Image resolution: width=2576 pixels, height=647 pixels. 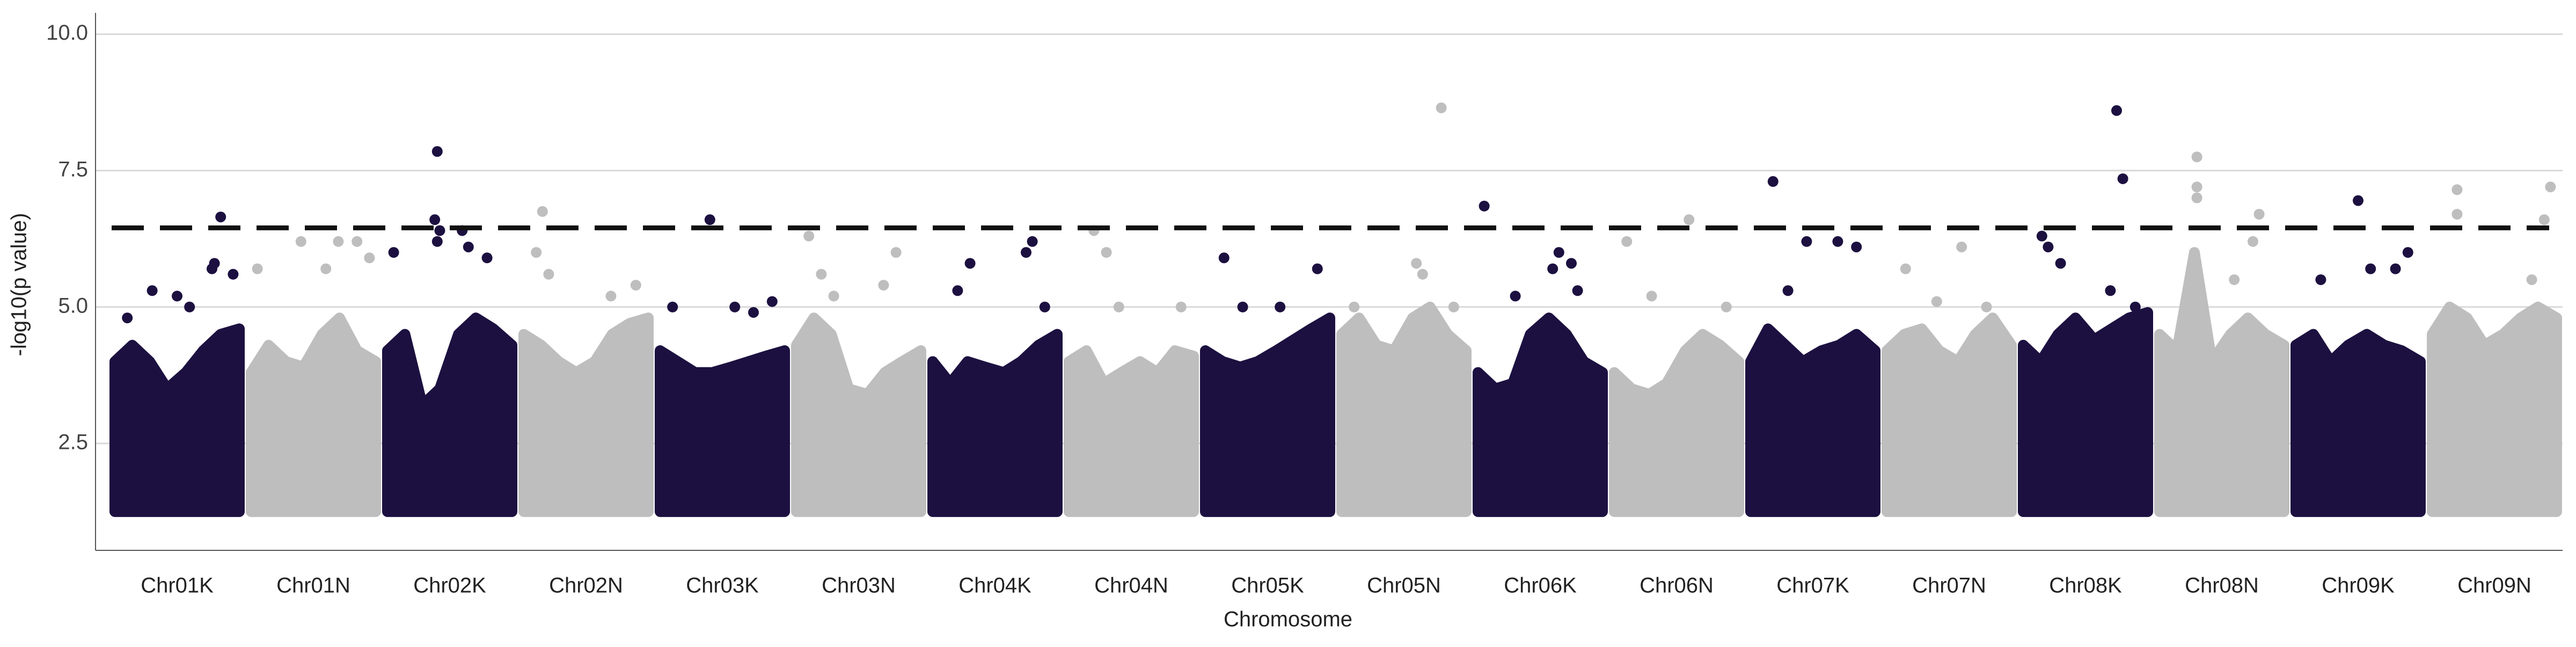 What do you see at coordinates (1677, 586) in the screenshot?
I see `x-tick-label: Chr06N` at bounding box center [1677, 586].